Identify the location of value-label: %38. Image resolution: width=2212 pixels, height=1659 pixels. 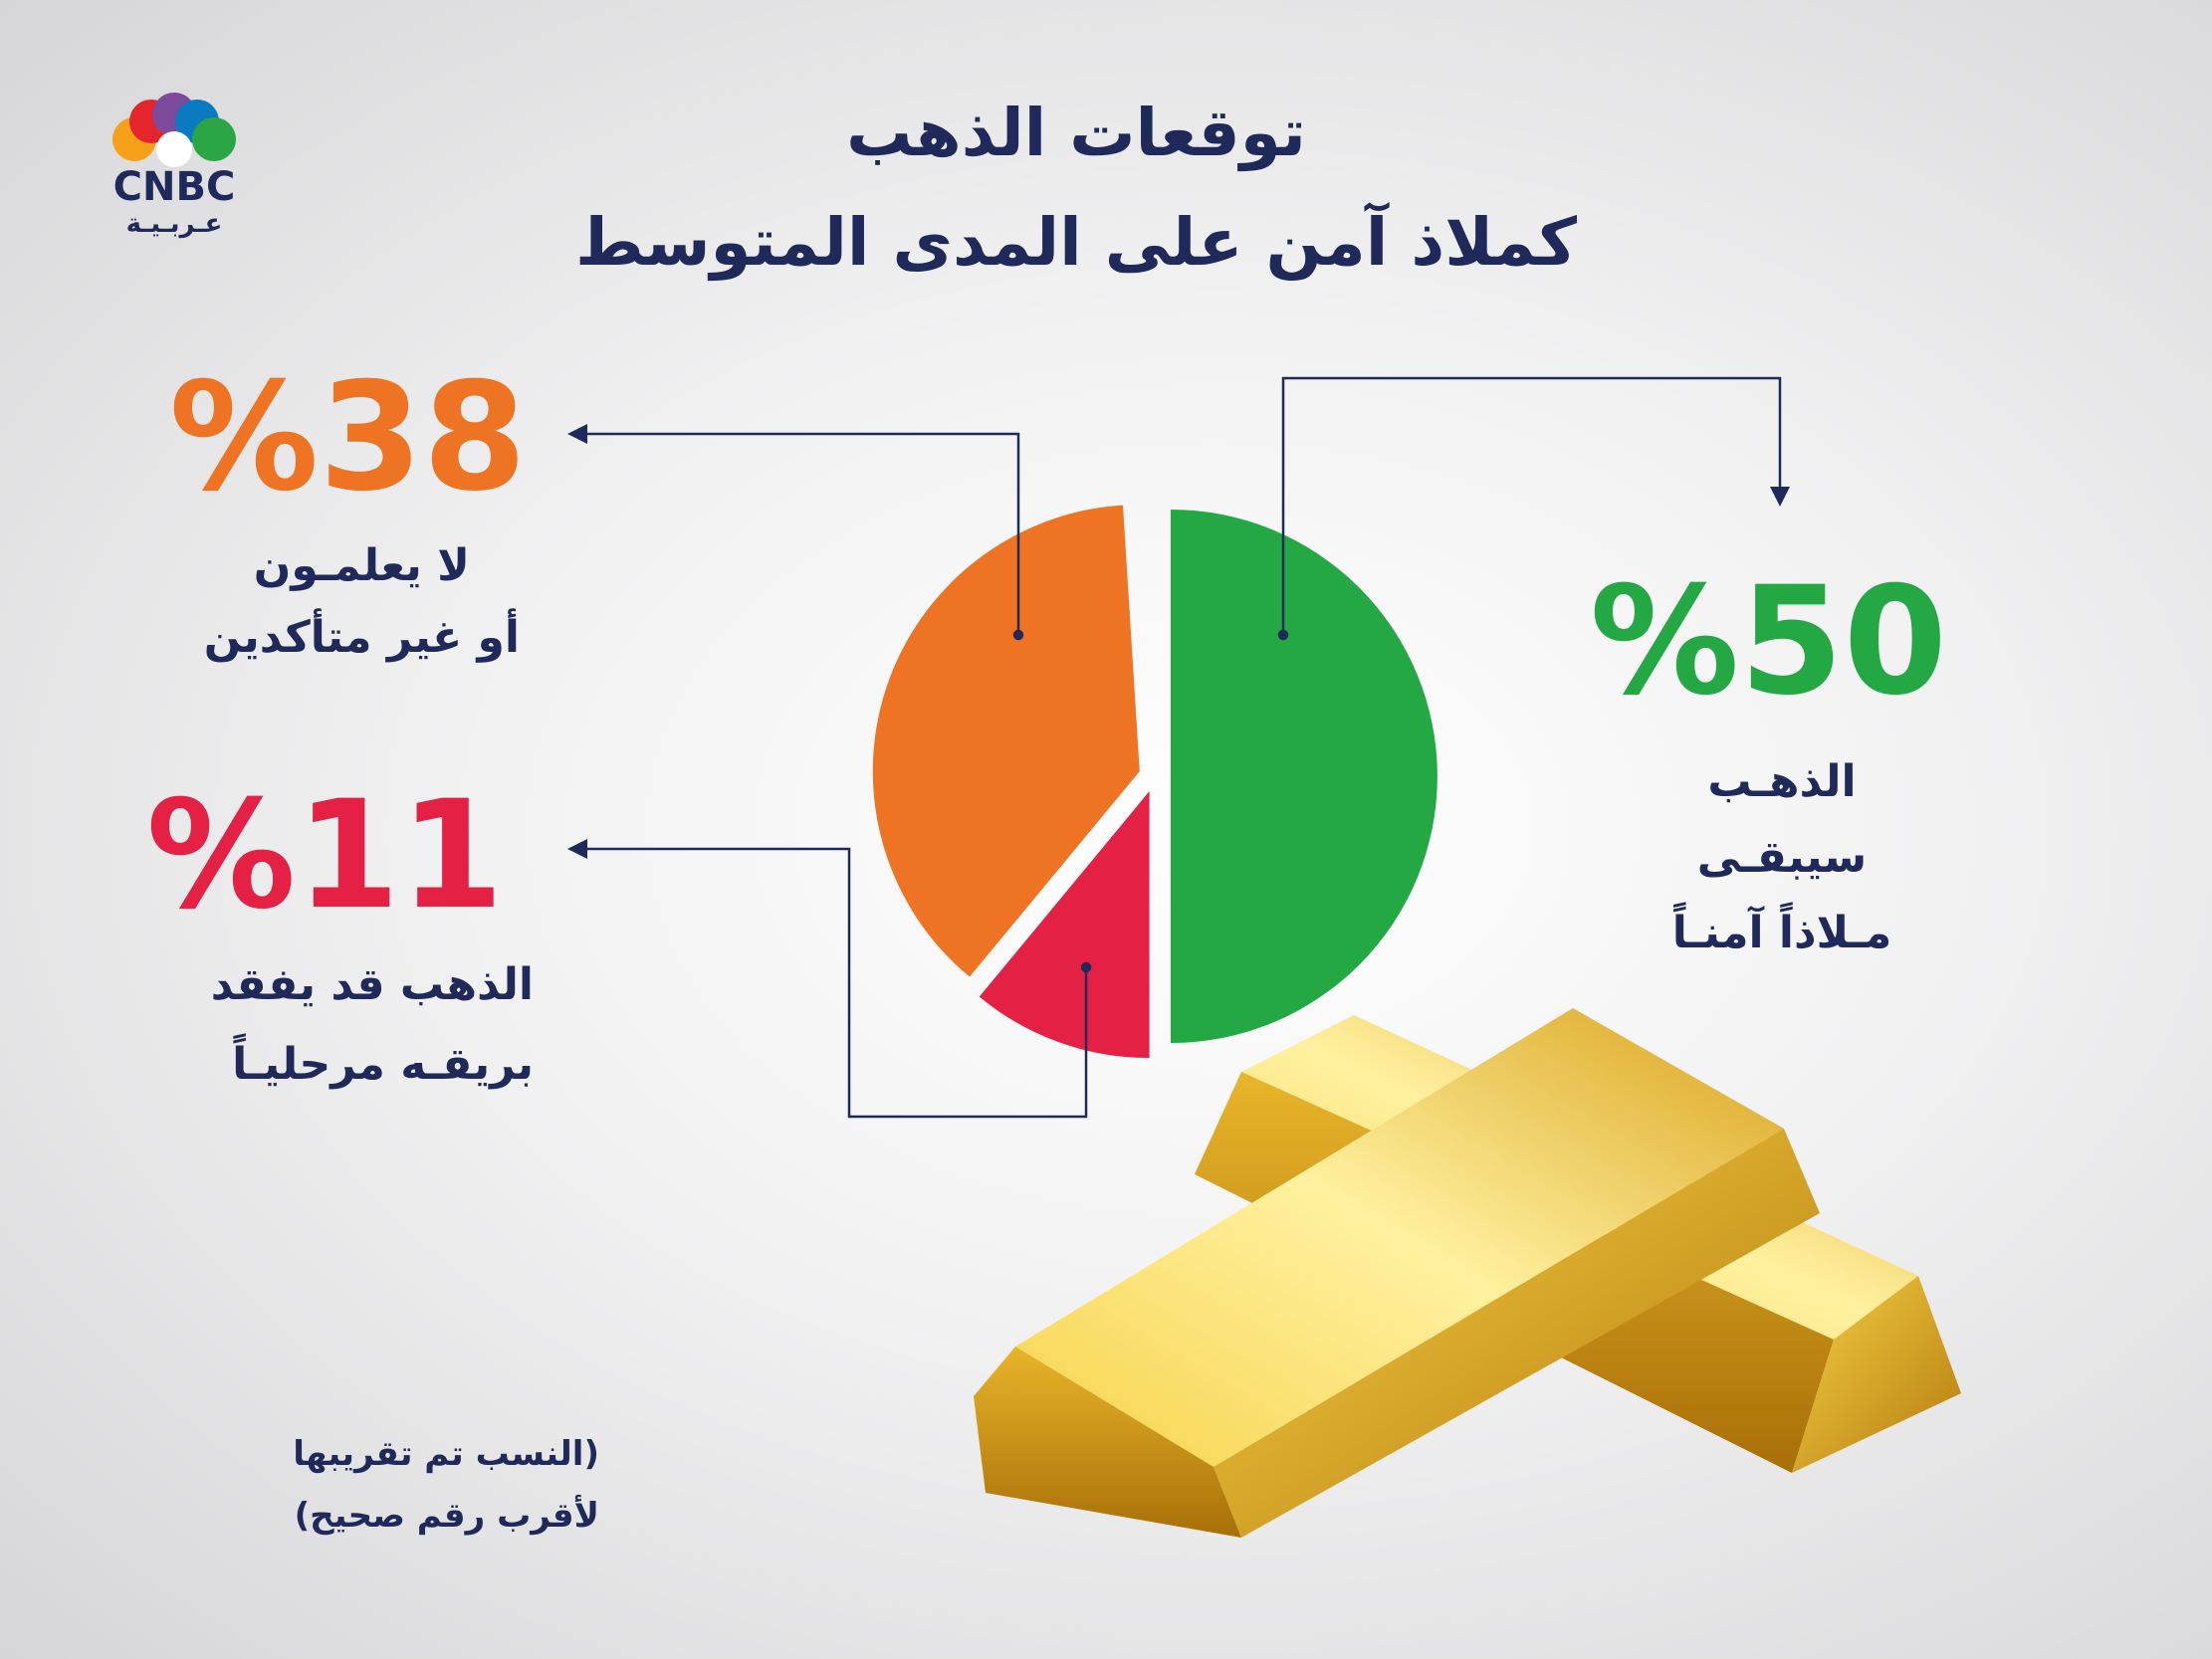
(347, 437).